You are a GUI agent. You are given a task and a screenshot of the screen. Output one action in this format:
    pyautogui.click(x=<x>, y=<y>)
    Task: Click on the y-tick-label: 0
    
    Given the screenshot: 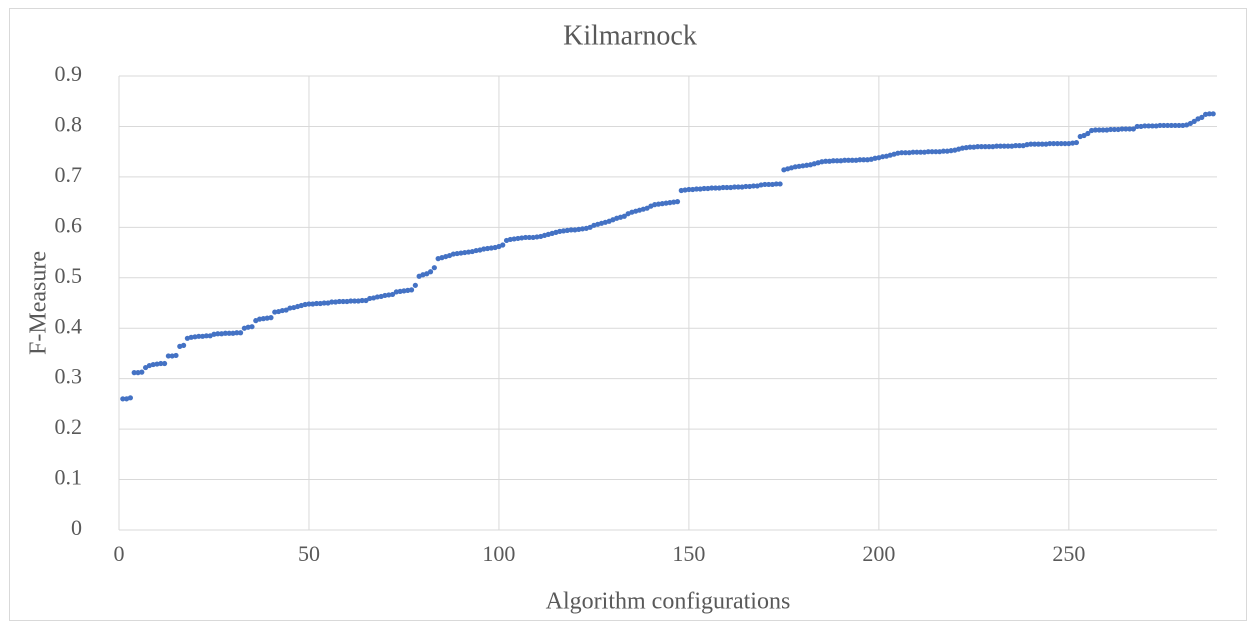 What is the action you would take?
    pyautogui.click(x=76, y=527)
    